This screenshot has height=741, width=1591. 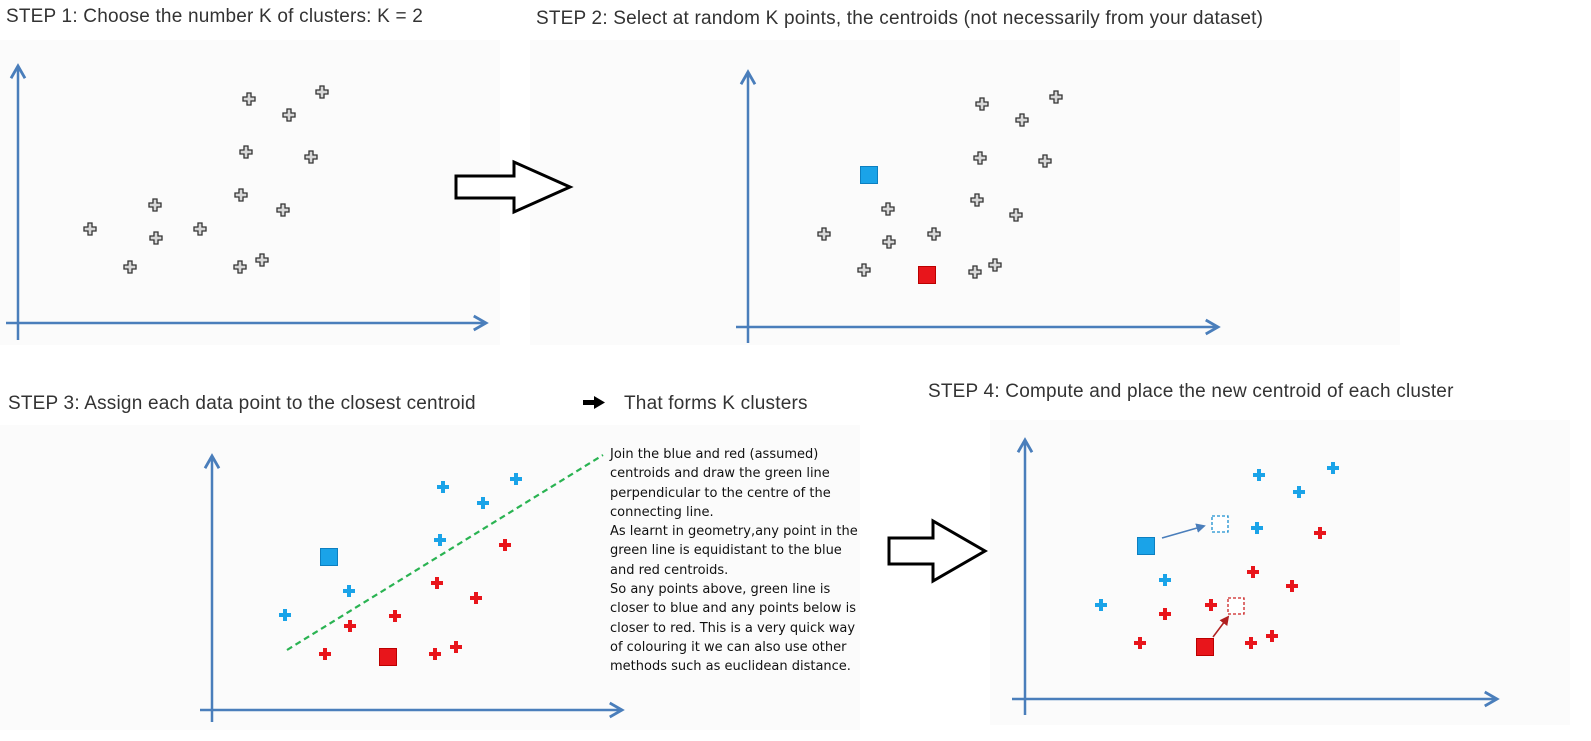 I want to click on black-right-arrow-icon, so click(x=594, y=402).